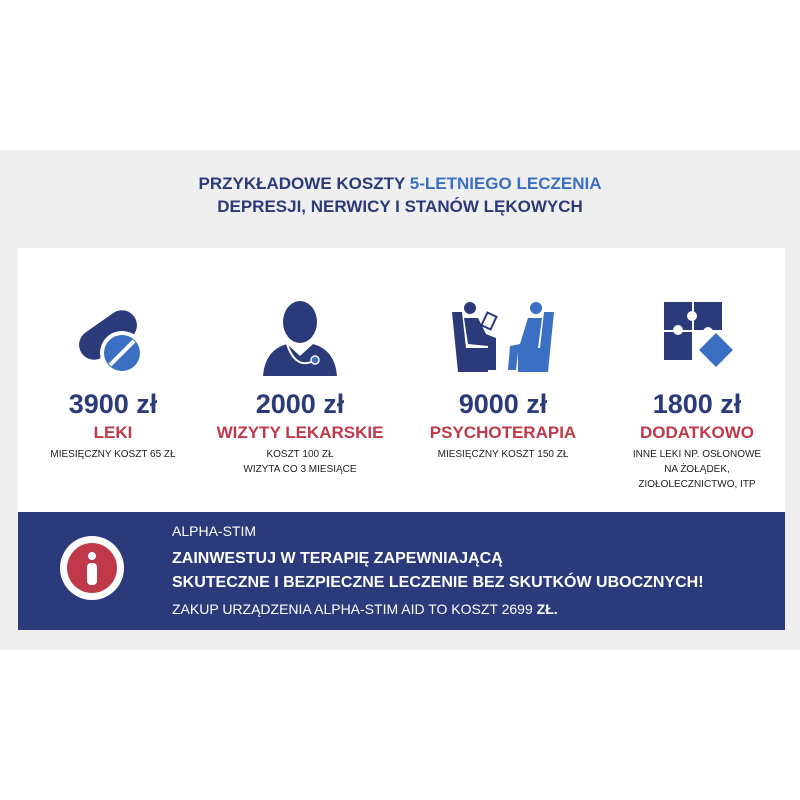  Describe the element at coordinates (698, 334) in the screenshot. I see `puzzle-icon` at that location.